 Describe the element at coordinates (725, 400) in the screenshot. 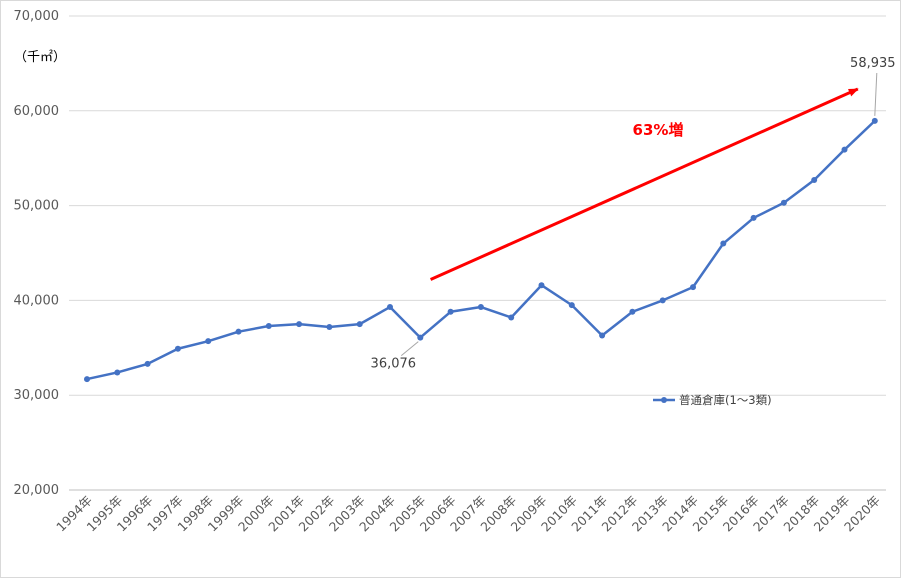

I see `legend-label: 普通倉庫(1～3類)` at that location.